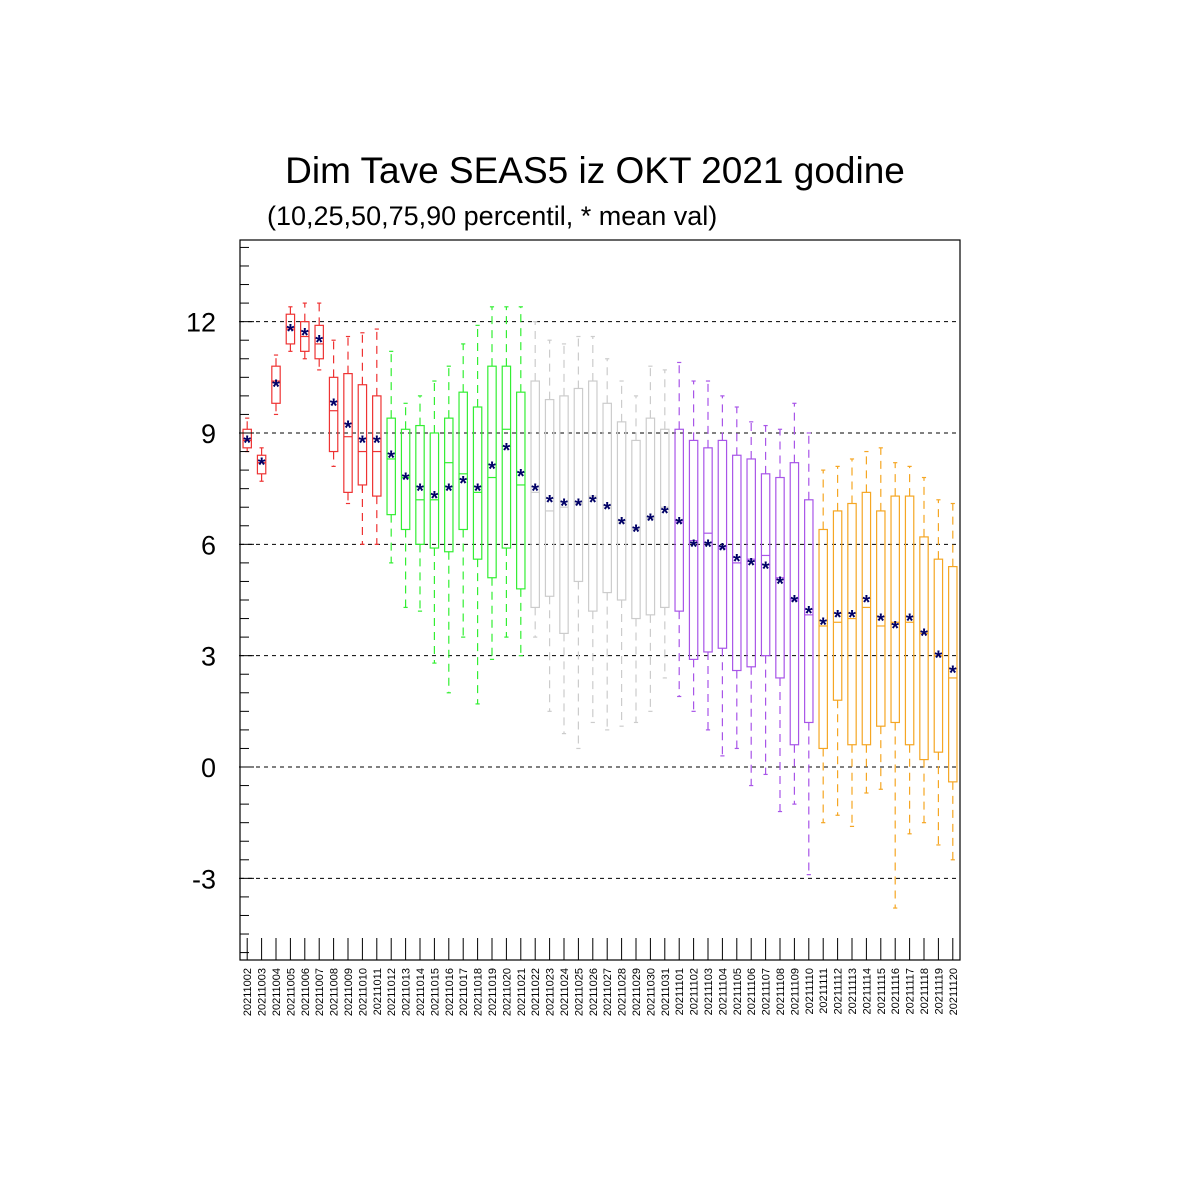  What do you see at coordinates (853, 991) in the screenshot?
I see `x-tick-label: 20211113` at bounding box center [853, 991].